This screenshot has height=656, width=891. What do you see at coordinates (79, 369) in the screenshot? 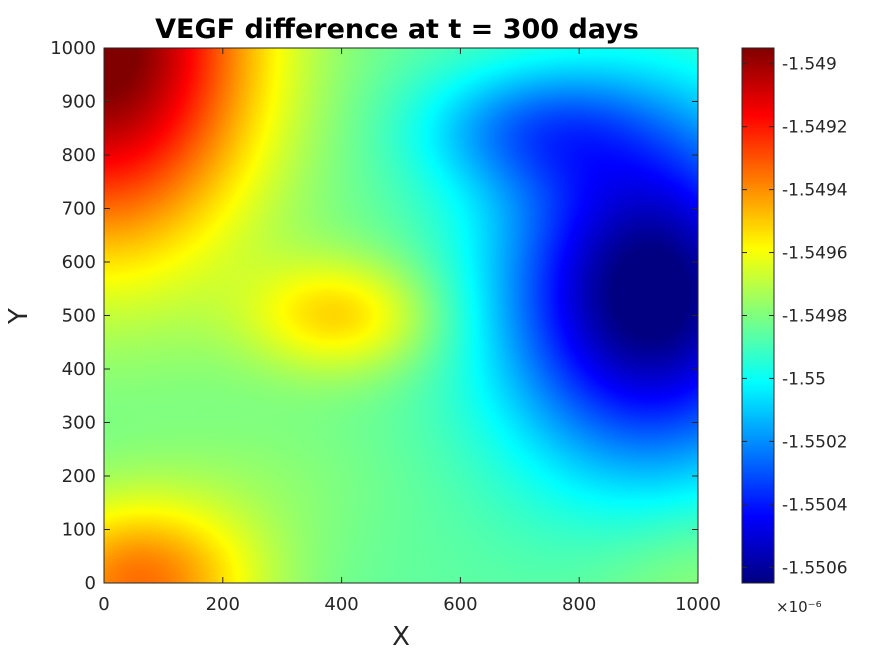
I see `y-tick-label: 400` at bounding box center [79, 369].